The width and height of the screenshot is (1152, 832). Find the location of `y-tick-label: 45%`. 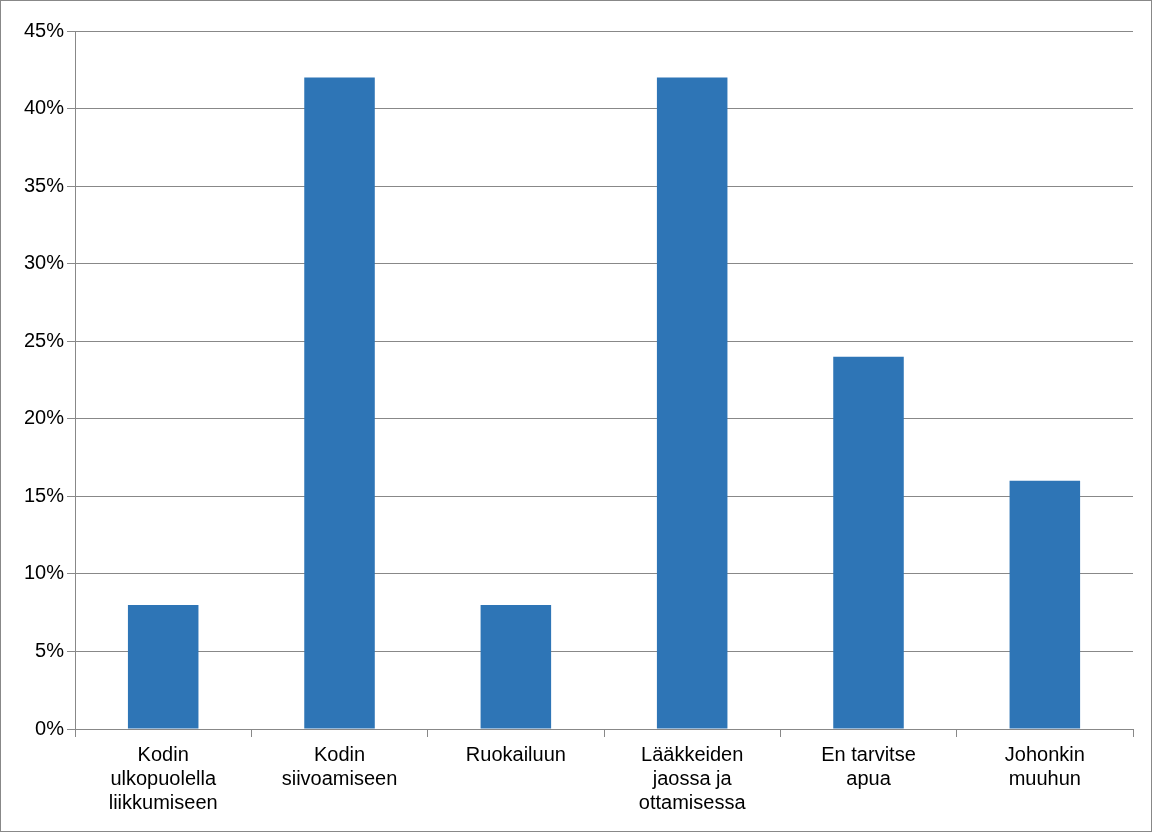

y-tick-label: 45% is located at coordinates (44, 29).